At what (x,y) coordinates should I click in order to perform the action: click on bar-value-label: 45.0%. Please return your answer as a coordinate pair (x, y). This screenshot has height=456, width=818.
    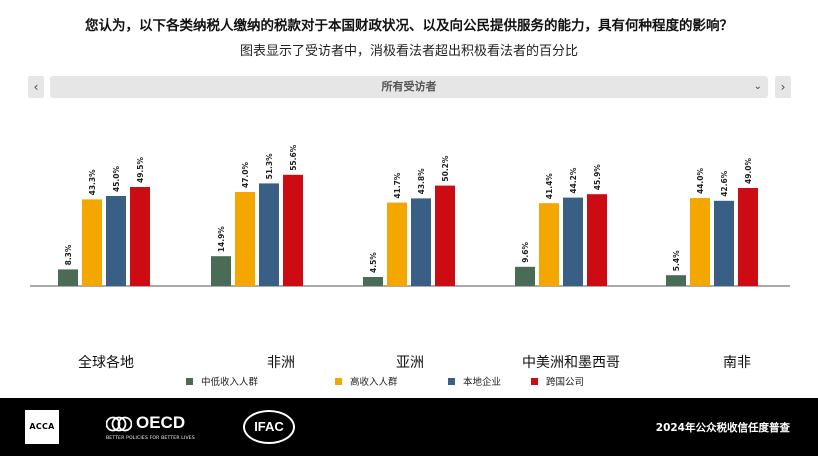
    Looking at the image, I should click on (116, 178).